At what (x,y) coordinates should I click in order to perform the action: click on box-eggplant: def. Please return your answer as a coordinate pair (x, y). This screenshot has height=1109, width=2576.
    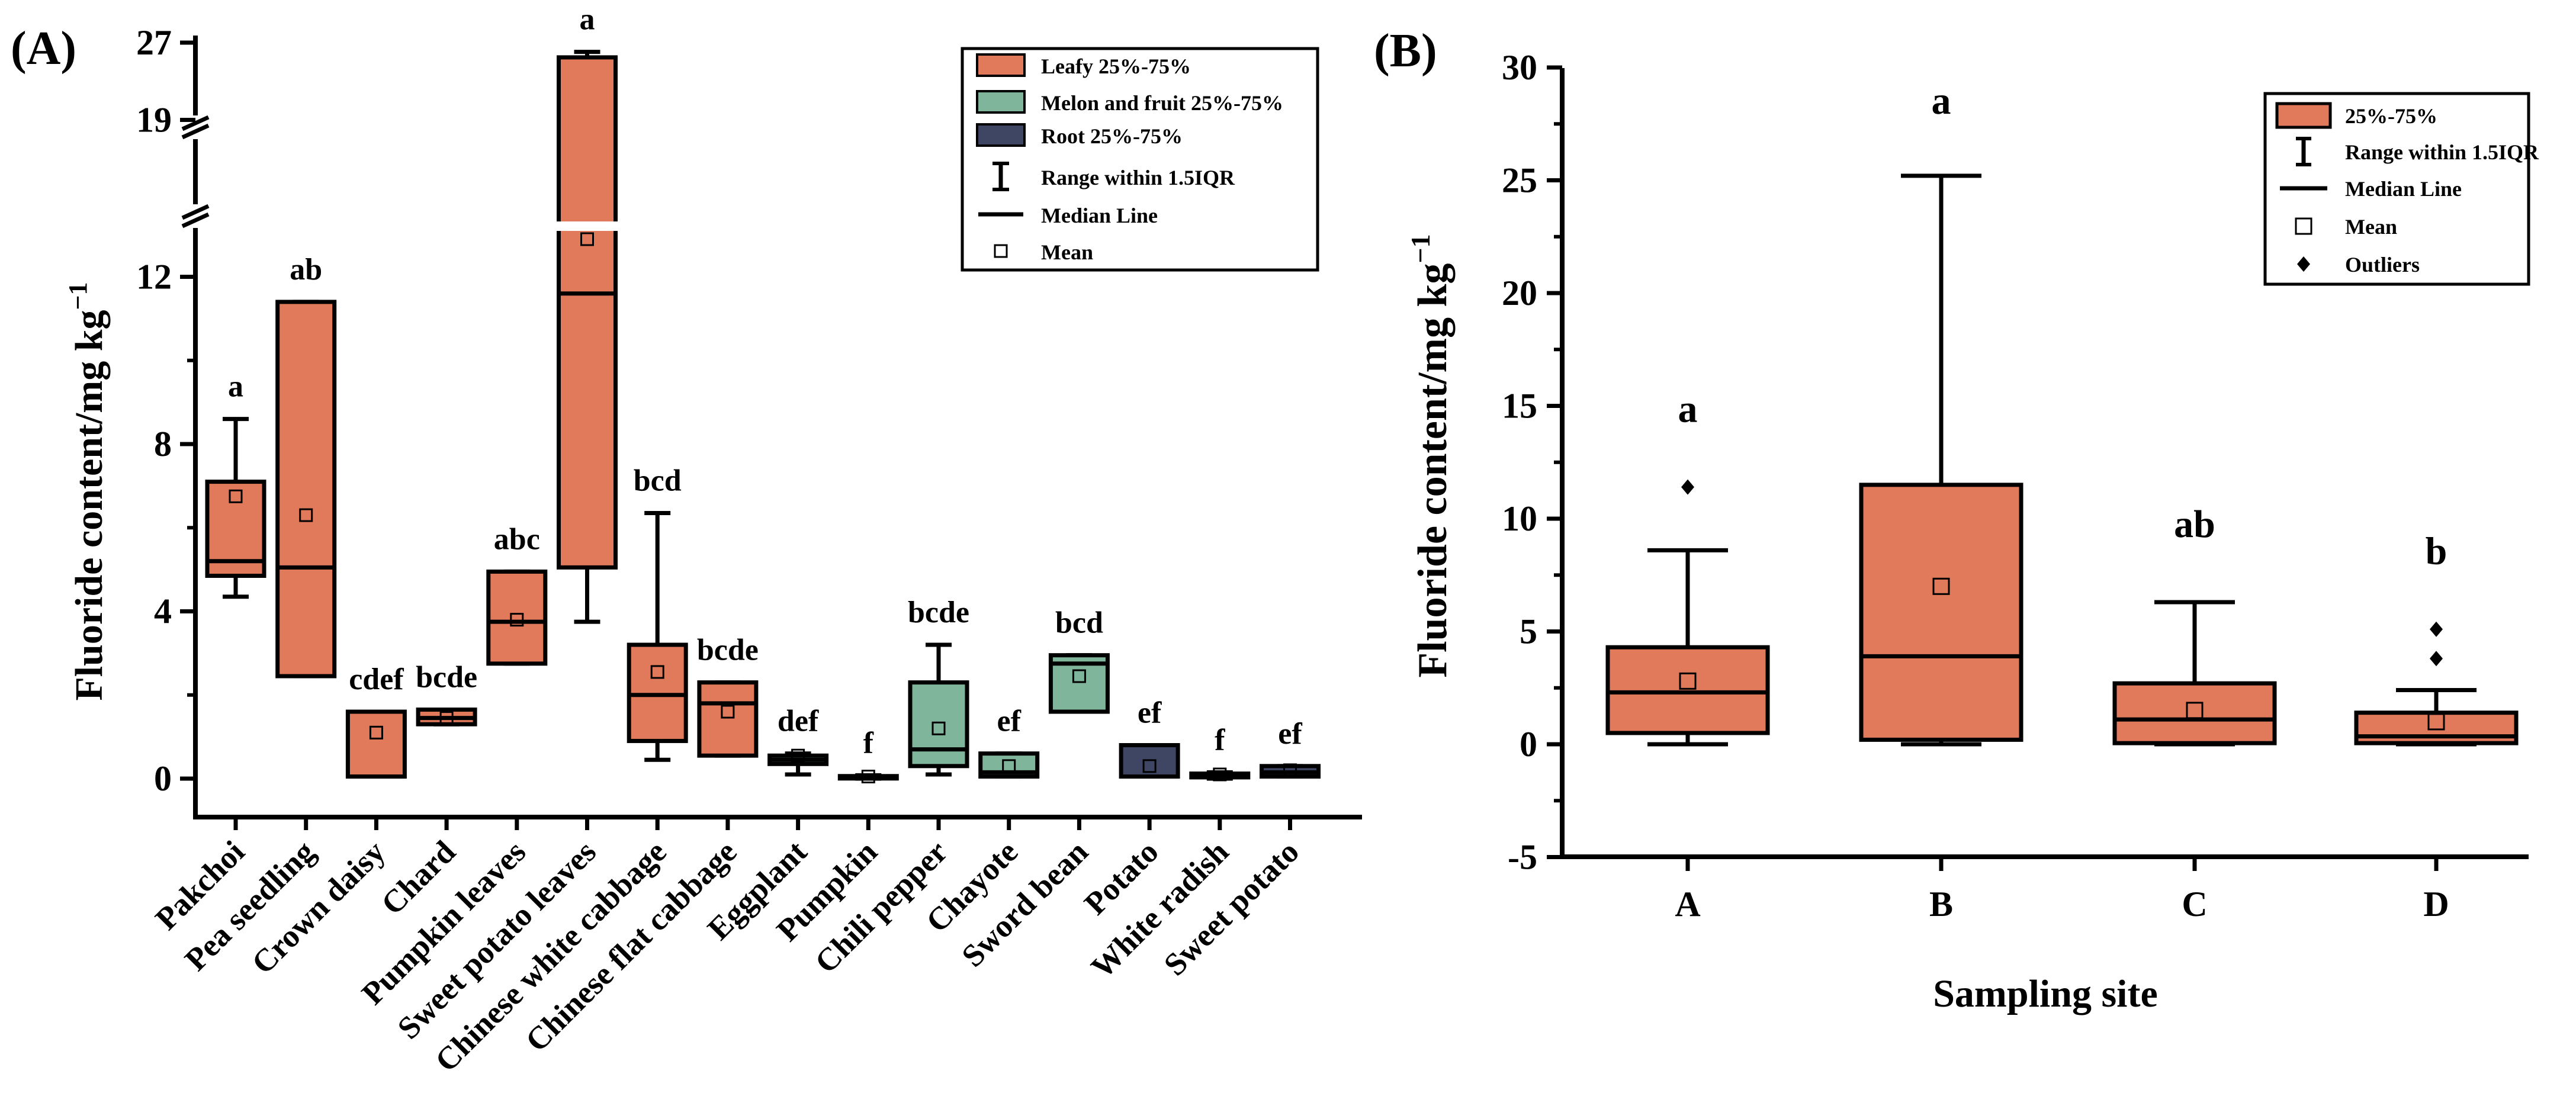
    Looking at the image, I should click on (798, 741).